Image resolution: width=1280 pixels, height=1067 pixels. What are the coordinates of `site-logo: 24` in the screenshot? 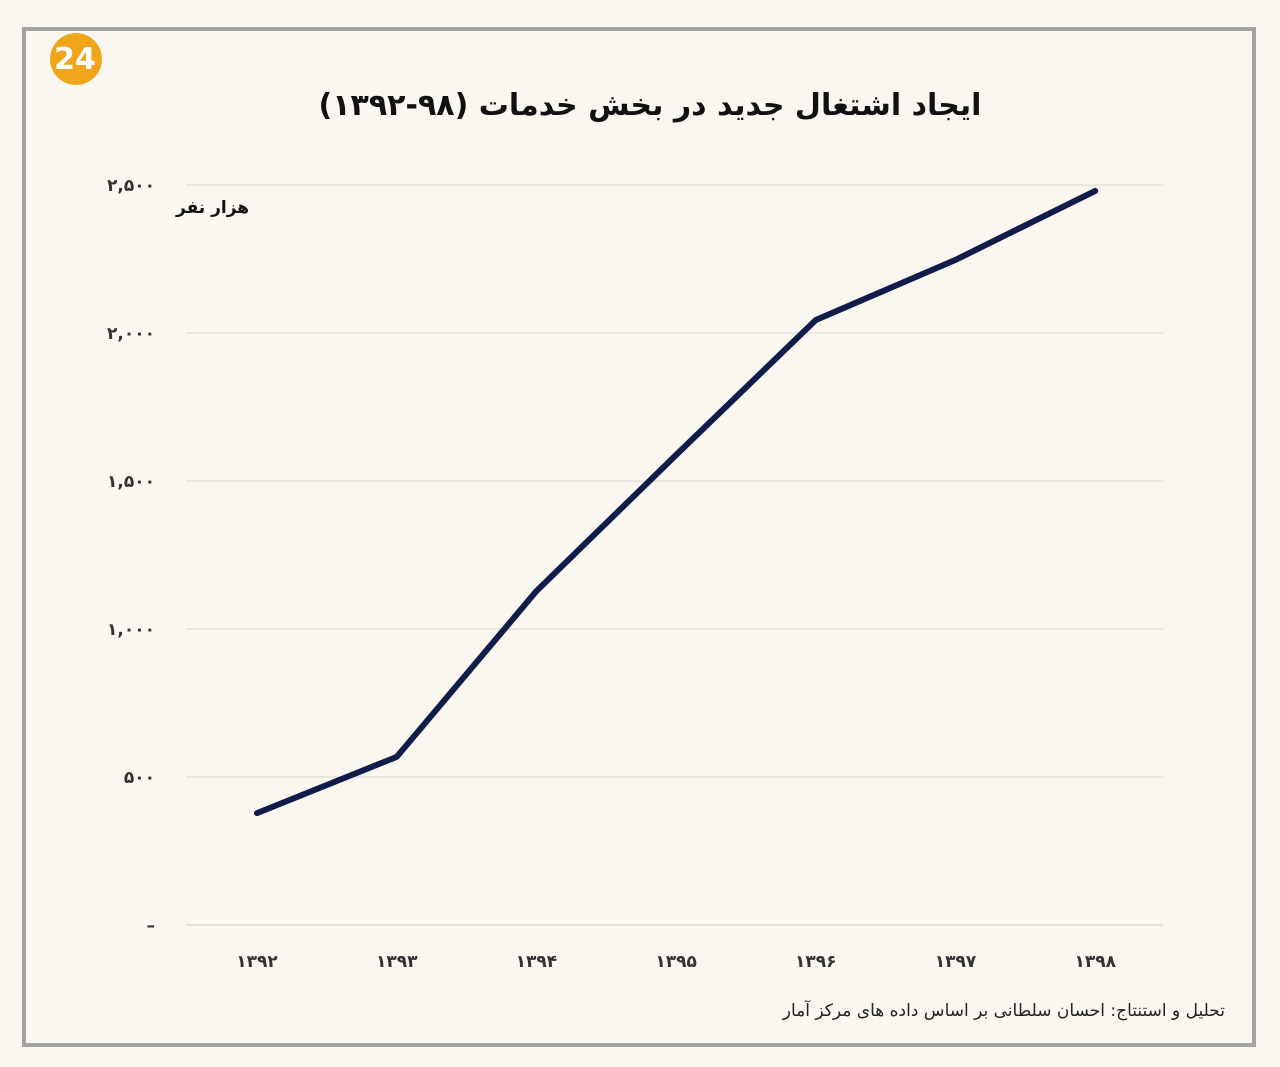 It's located at (76, 59).